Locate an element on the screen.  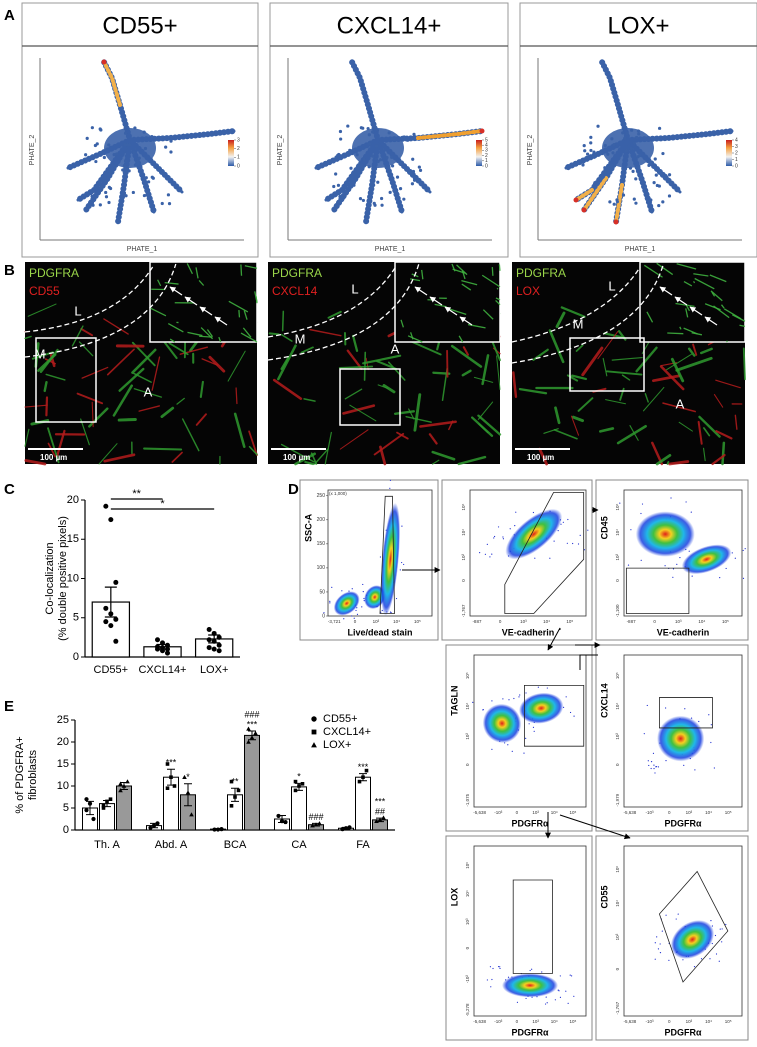
y-axis-label: SSC-A is located at coordinates (308, 527).